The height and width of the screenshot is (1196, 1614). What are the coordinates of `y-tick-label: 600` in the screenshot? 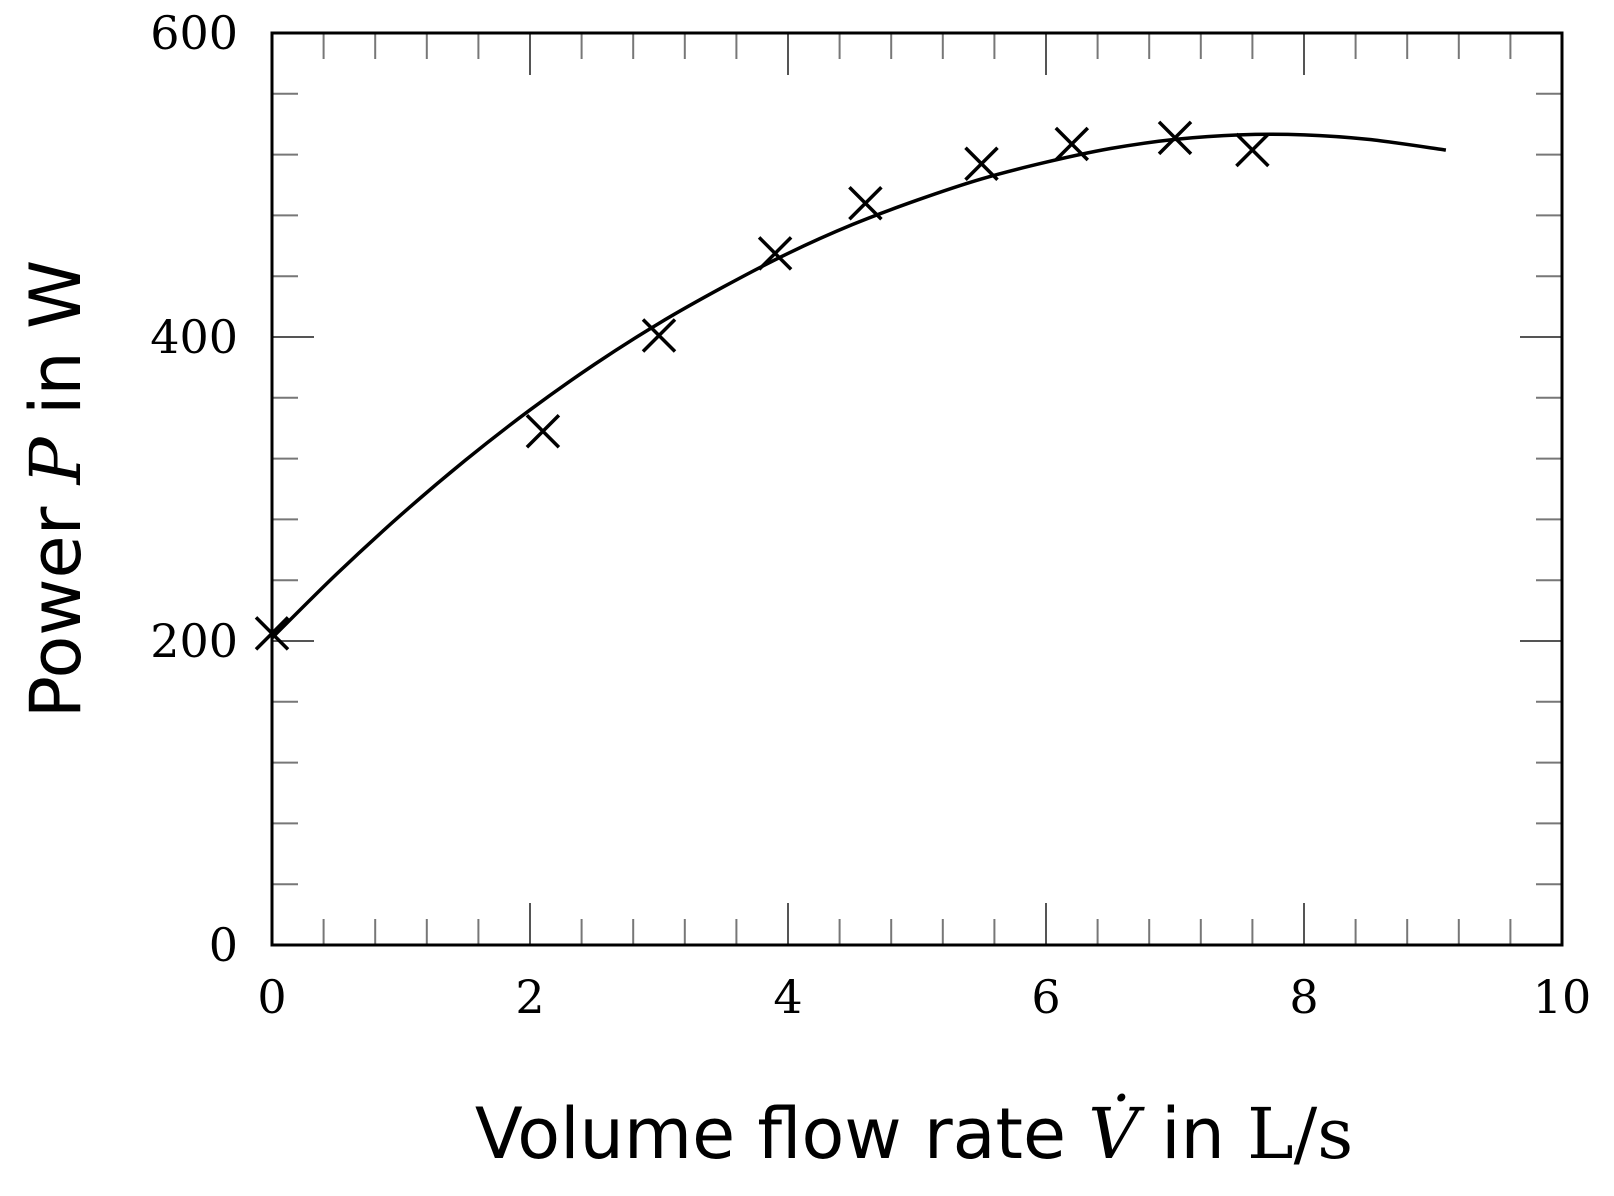 It's located at (194, 33).